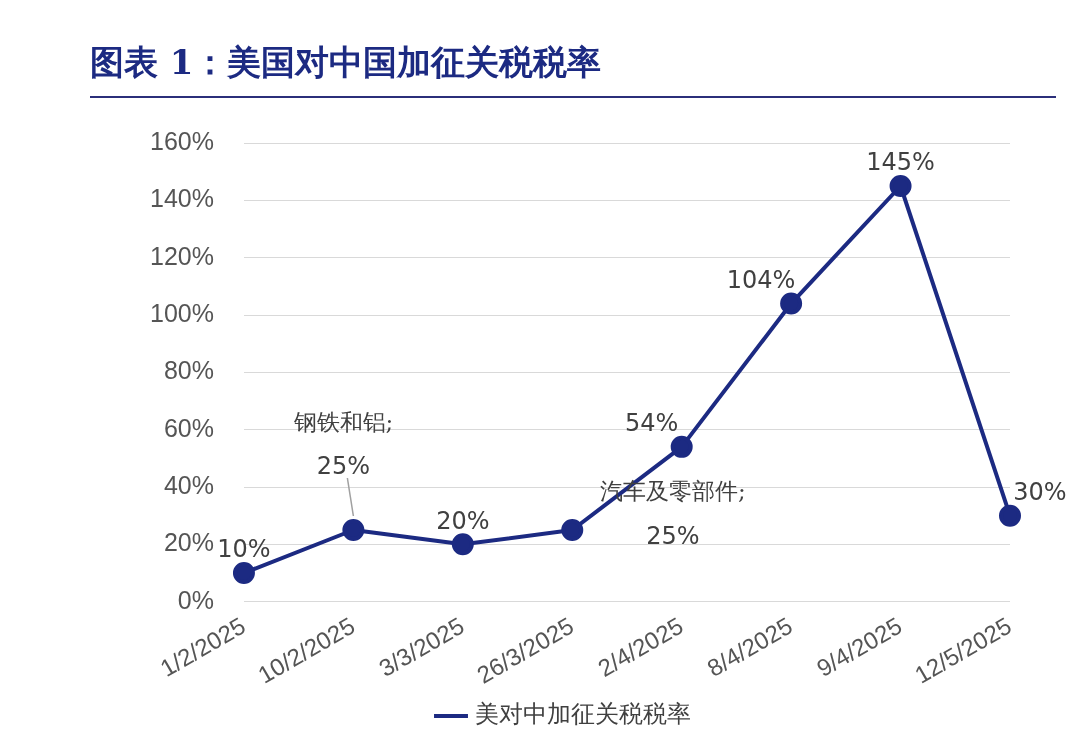 This screenshot has width=1080, height=755. What do you see at coordinates (244, 549) in the screenshot?
I see `data-label: 10%` at bounding box center [244, 549].